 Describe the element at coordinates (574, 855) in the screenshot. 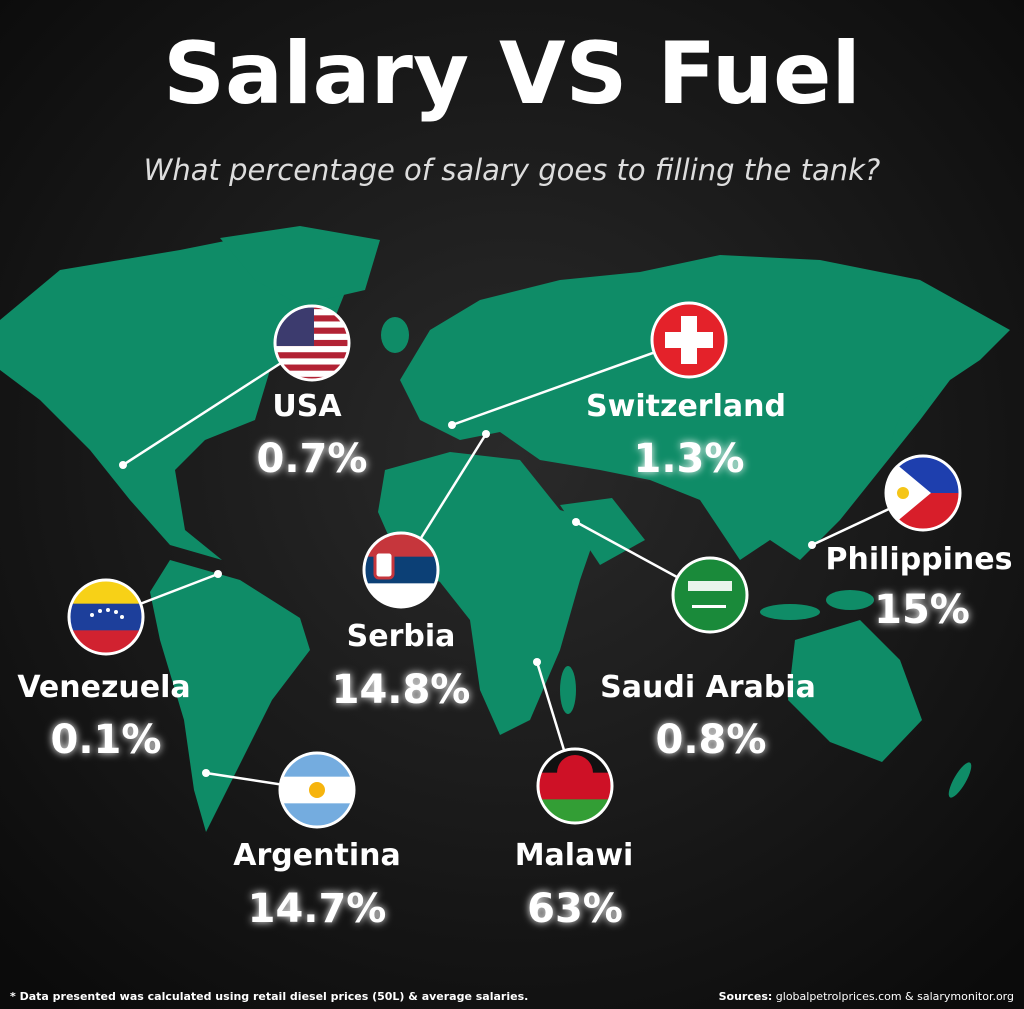

I see `country-name: Malawi` at that location.